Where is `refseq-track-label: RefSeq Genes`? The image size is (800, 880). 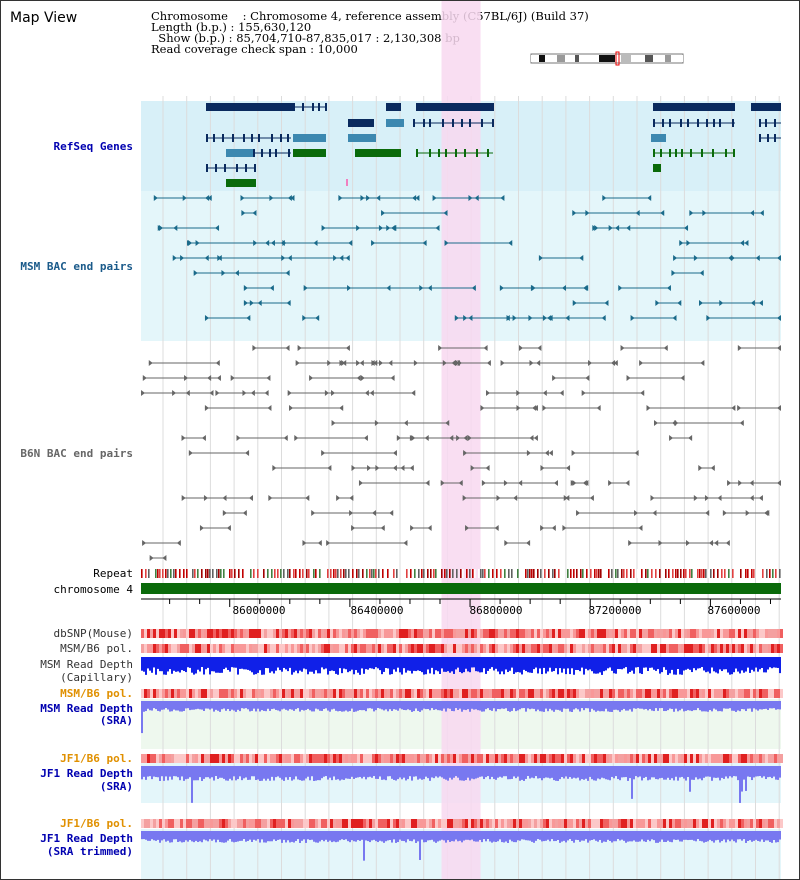
refseq-track-label: RefSeq Genes is located at coordinates (93, 146).